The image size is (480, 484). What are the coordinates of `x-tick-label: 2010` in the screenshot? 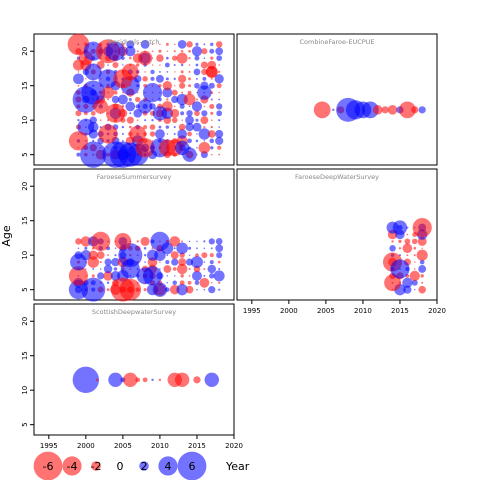 It's located at (363, 311).